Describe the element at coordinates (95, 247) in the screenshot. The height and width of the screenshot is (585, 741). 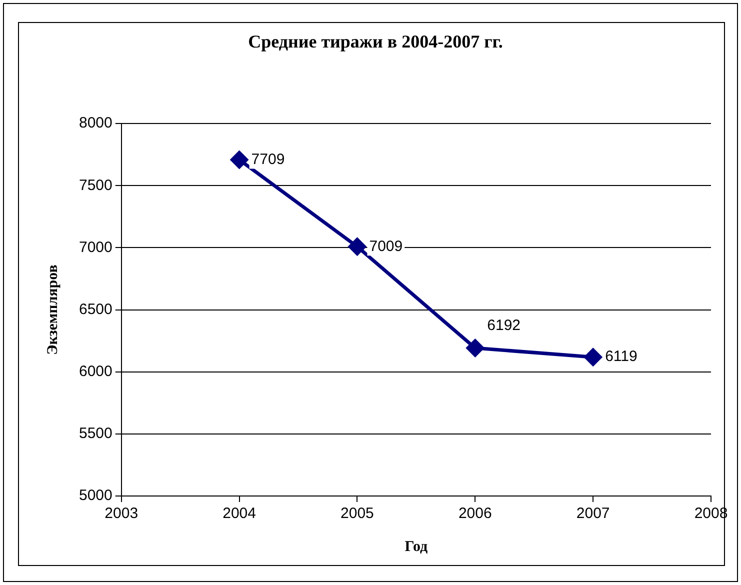
I see `y-tick-label: 7000` at that location.